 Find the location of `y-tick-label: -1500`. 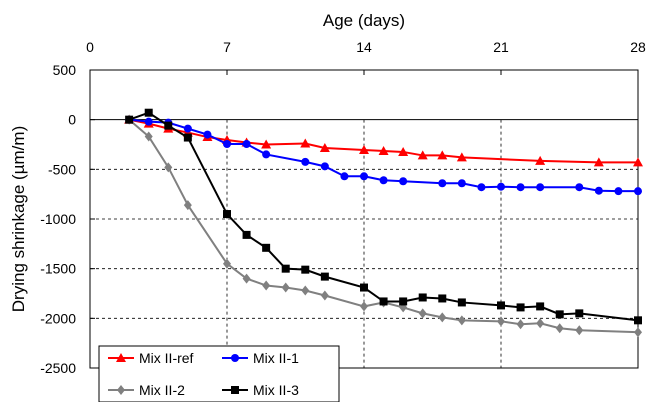

y-tick-label: -1500 is located at coordinates (58, 269).